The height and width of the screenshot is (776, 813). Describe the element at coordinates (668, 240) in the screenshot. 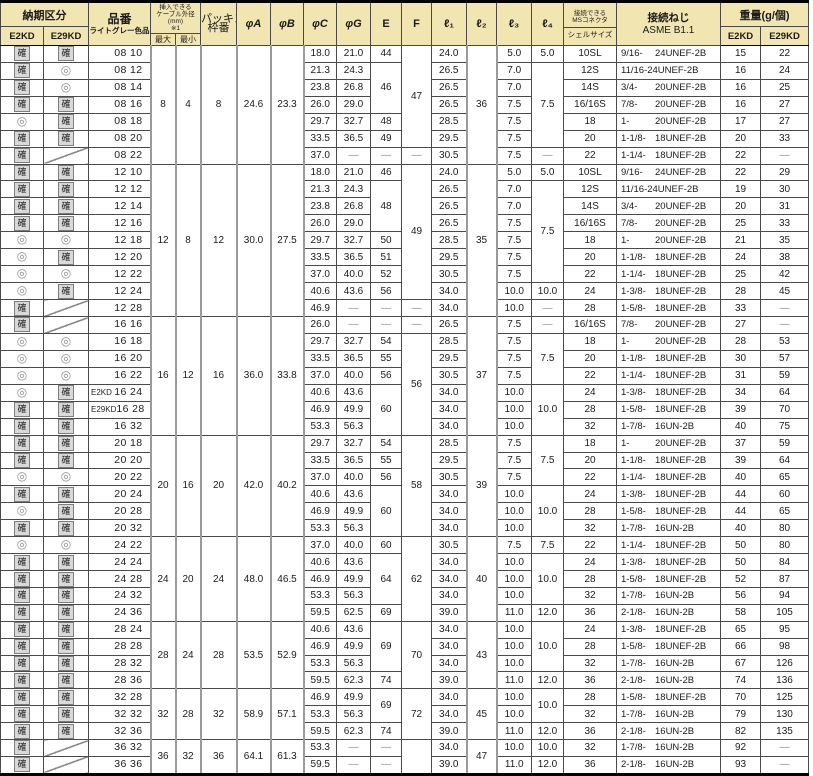

I see `cell-thread: 1- 20UNEF-2B` at that location.